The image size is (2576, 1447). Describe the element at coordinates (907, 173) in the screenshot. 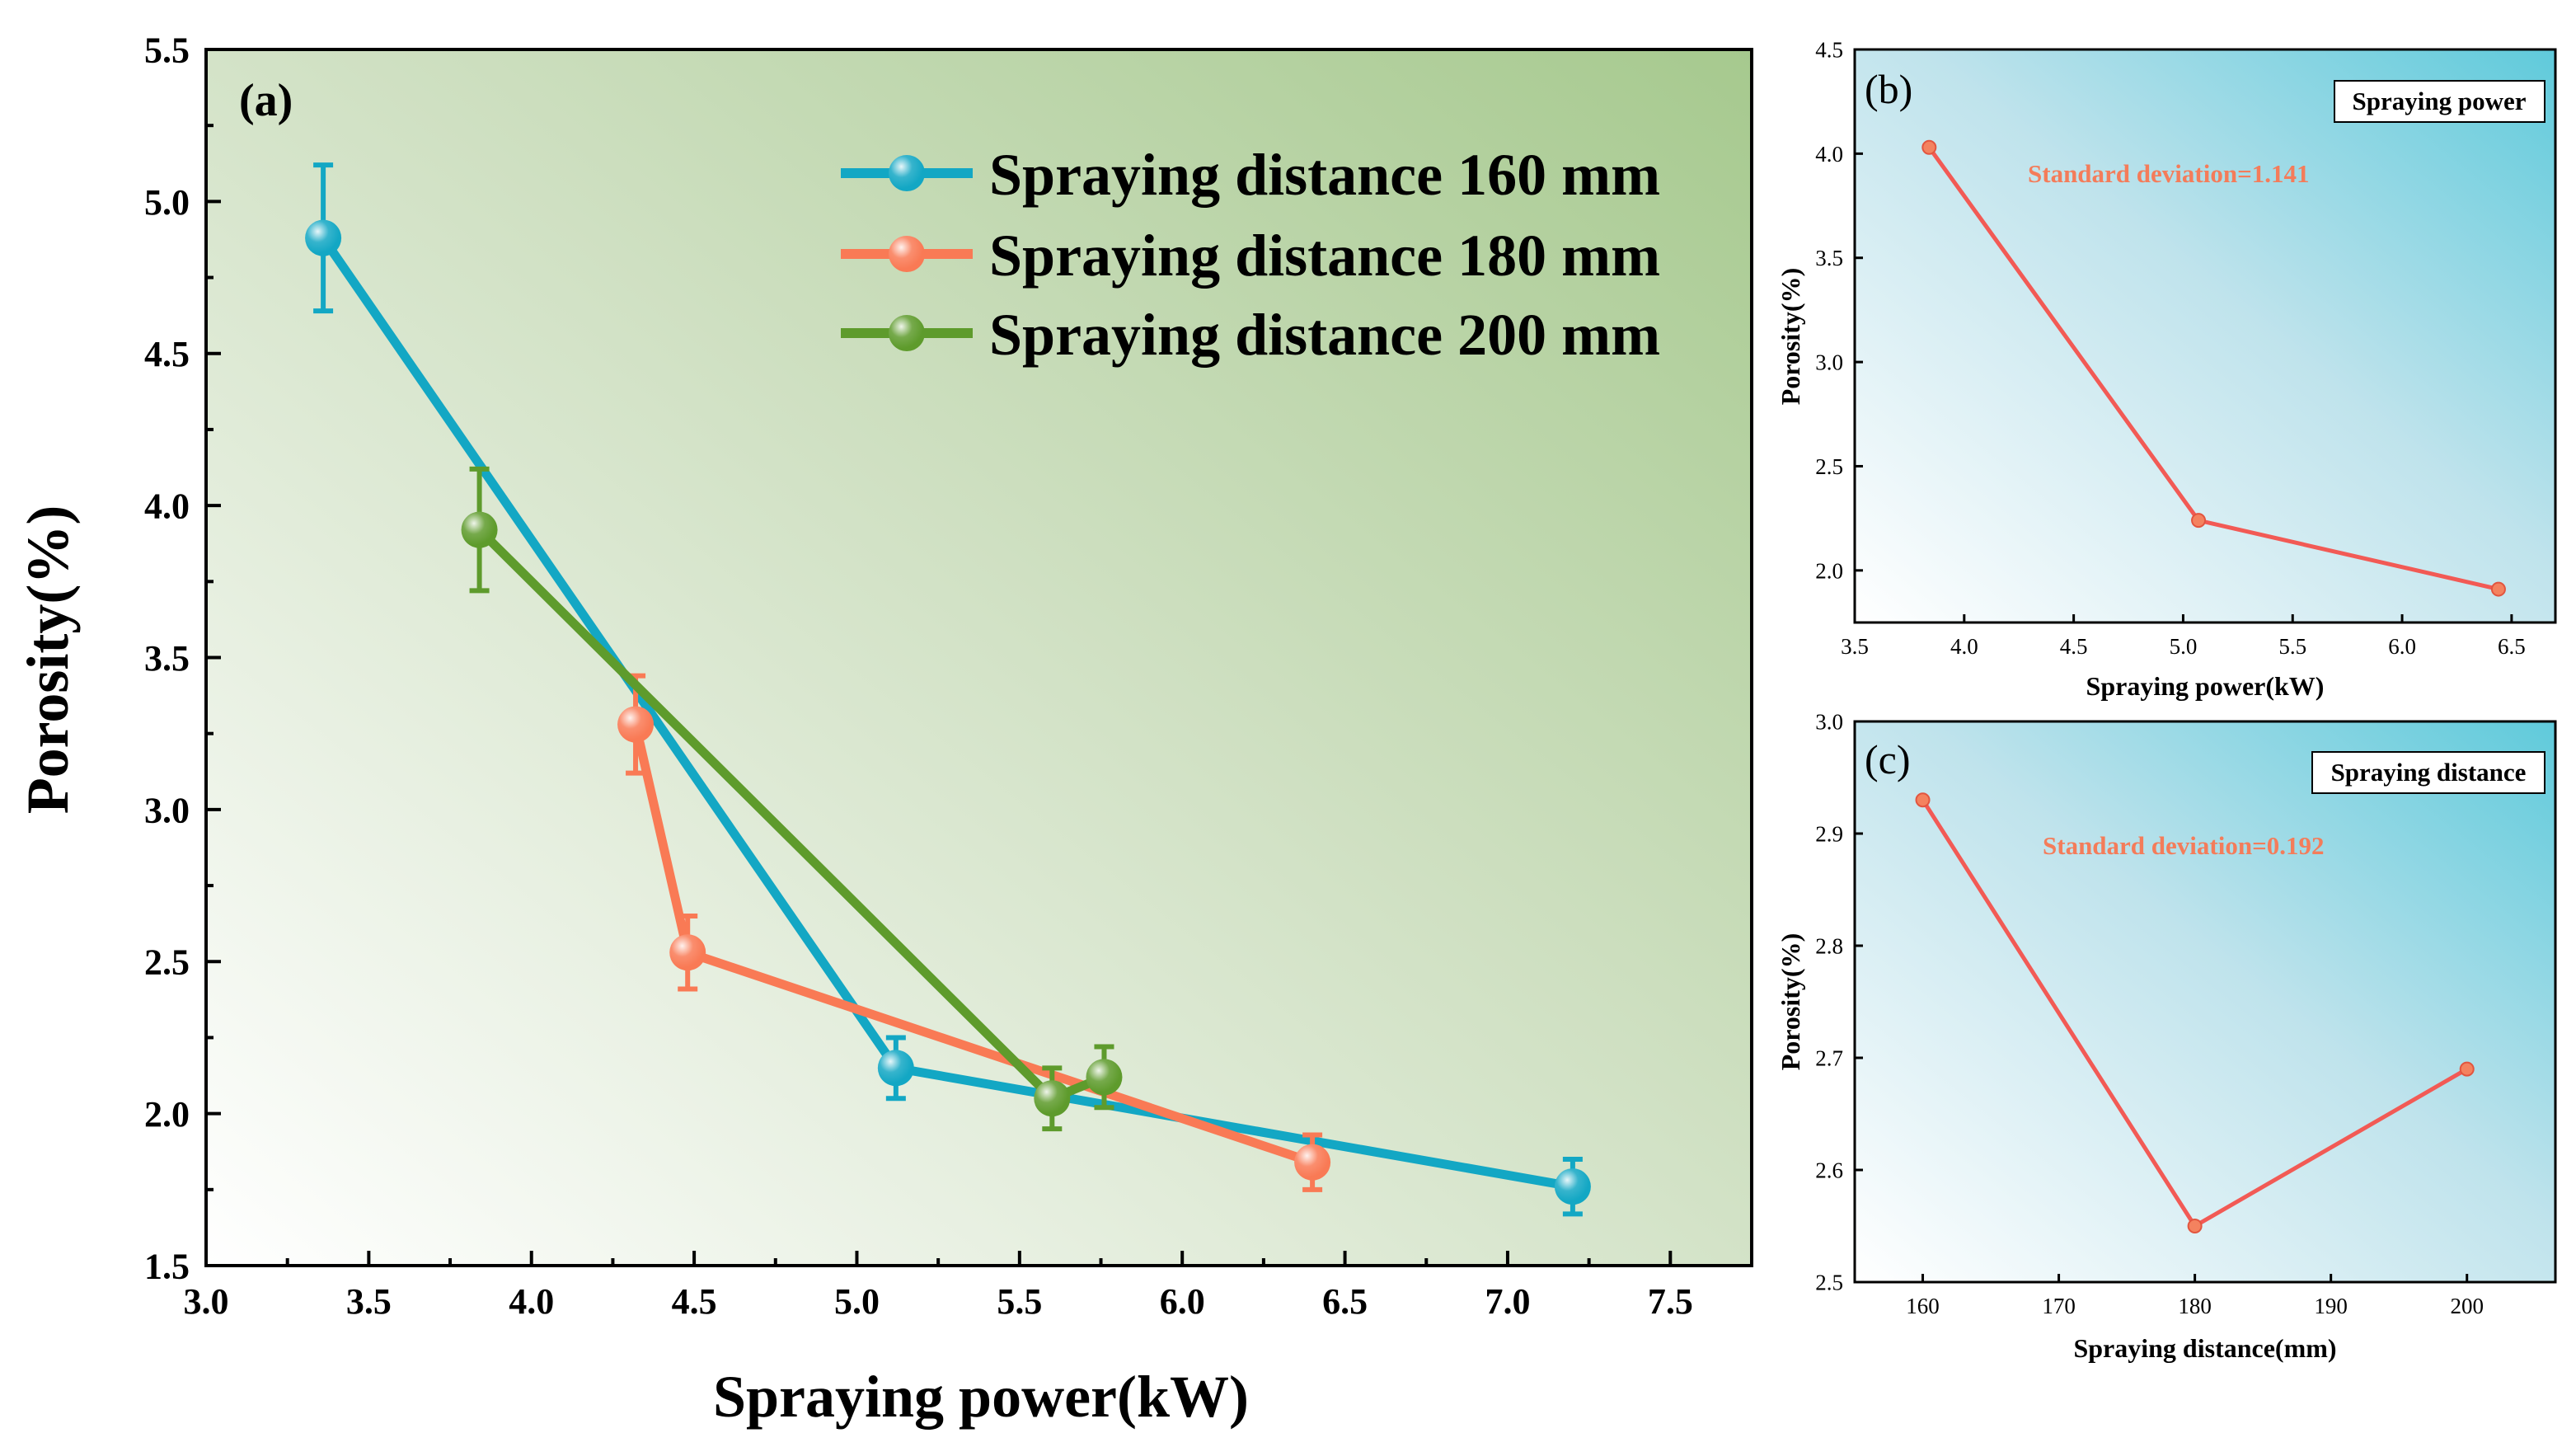

I see `legend-marker-sheen-160mm` at that location.